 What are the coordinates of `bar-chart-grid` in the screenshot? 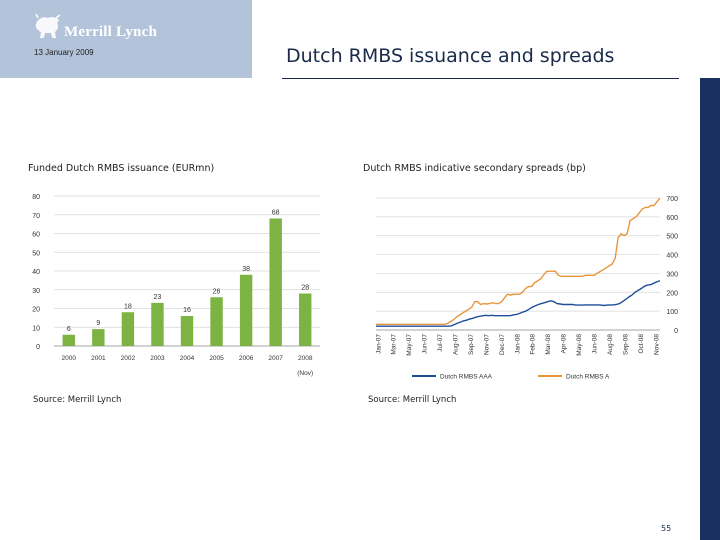 It's located at (187, 271).